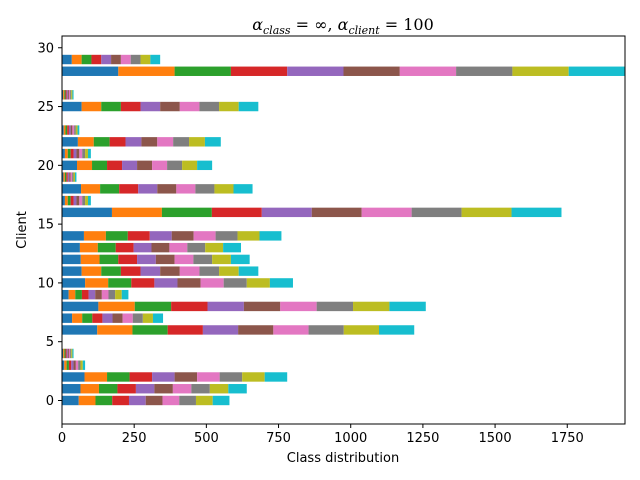  Describe the element at coordinates (422, 438) in the screenshot. I see `x-tick-label: 1250` at that location.